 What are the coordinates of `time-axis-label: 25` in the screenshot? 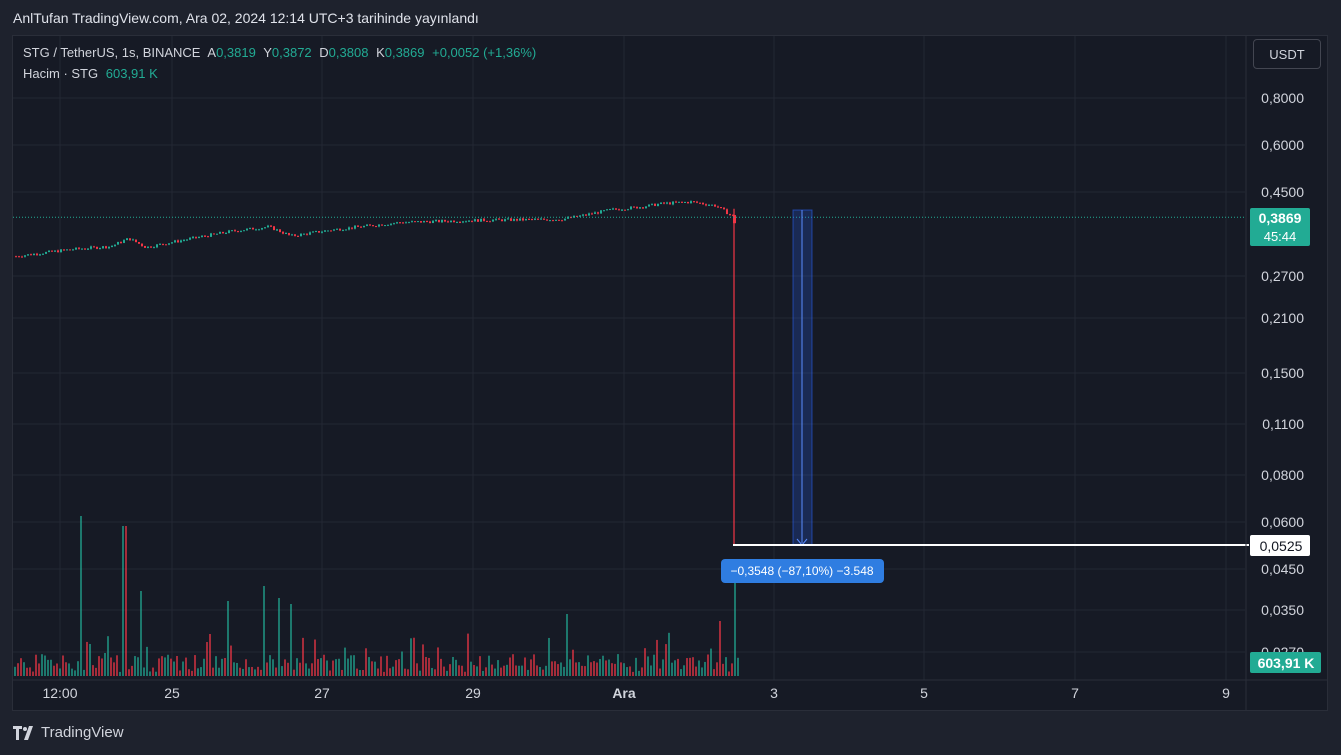 It's located at (172, 693).